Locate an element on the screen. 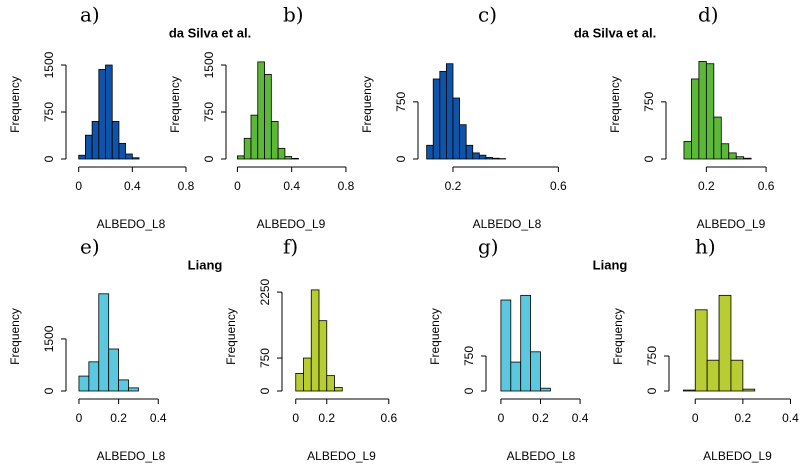 The height and width of the screenshot is (470, 804). x-tick-label: 0.8 is located at coordinates (186, 186).